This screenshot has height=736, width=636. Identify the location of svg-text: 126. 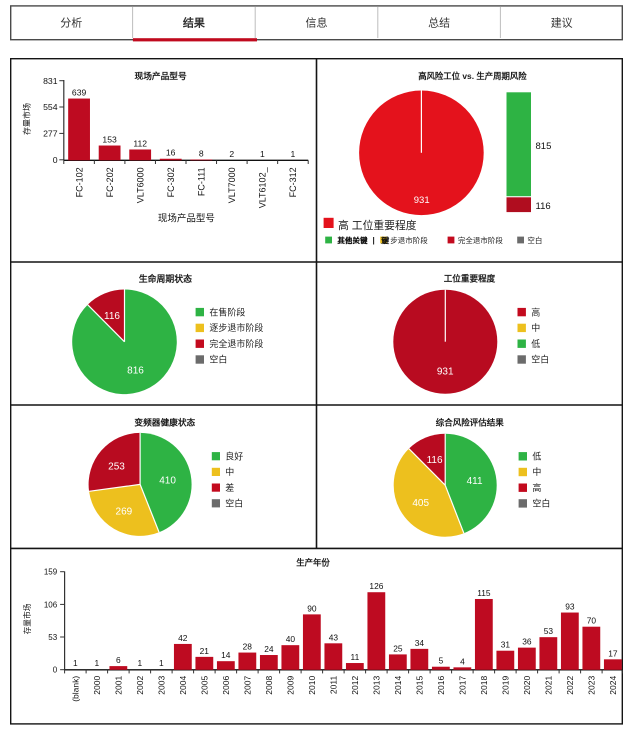
(376, 586).